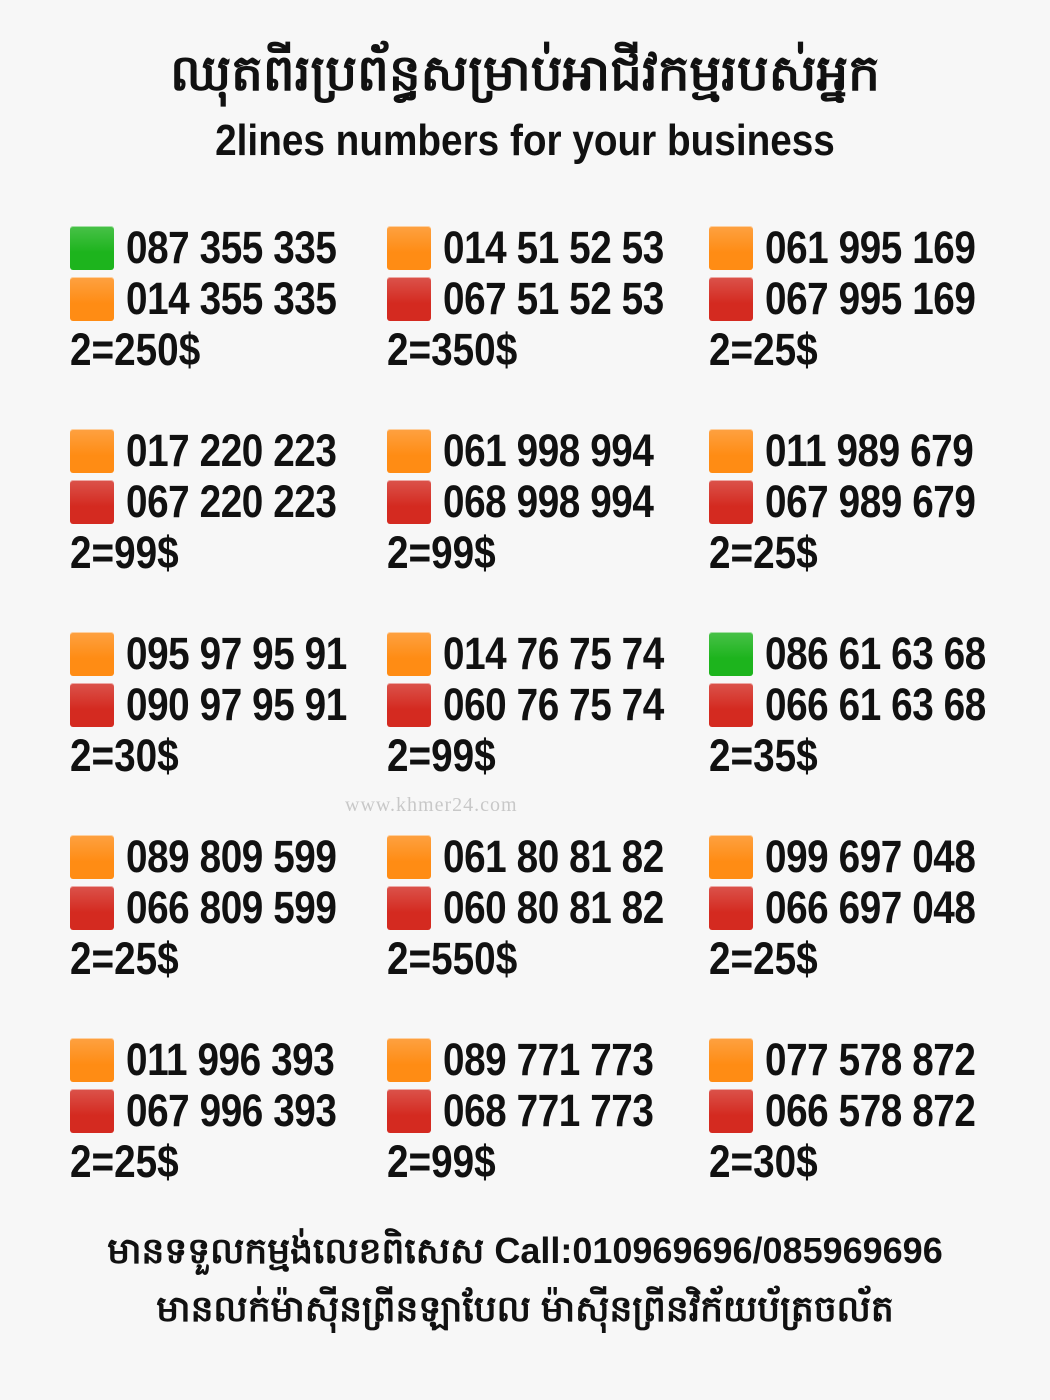 This screenshot has height=1400, width=1050. I want to click on phone-number: 017 220 223, so click(231, 450).